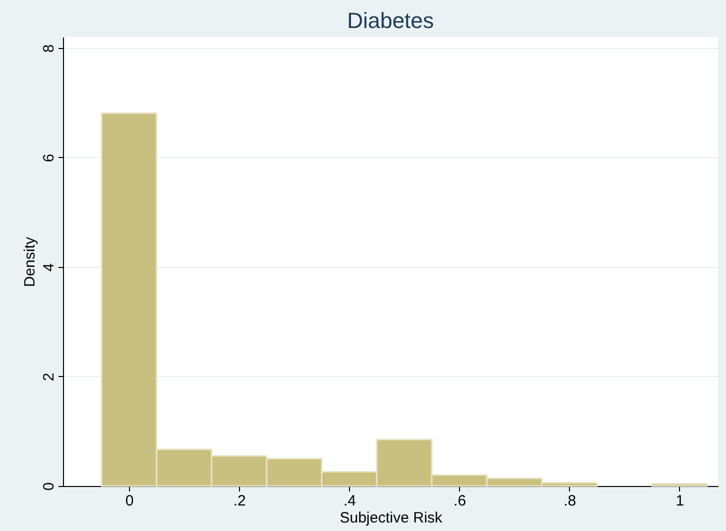 The height and width of the screenshot is (531, 726). I want to click on x-axis-title: Subjective Risk, so click(391, 518).